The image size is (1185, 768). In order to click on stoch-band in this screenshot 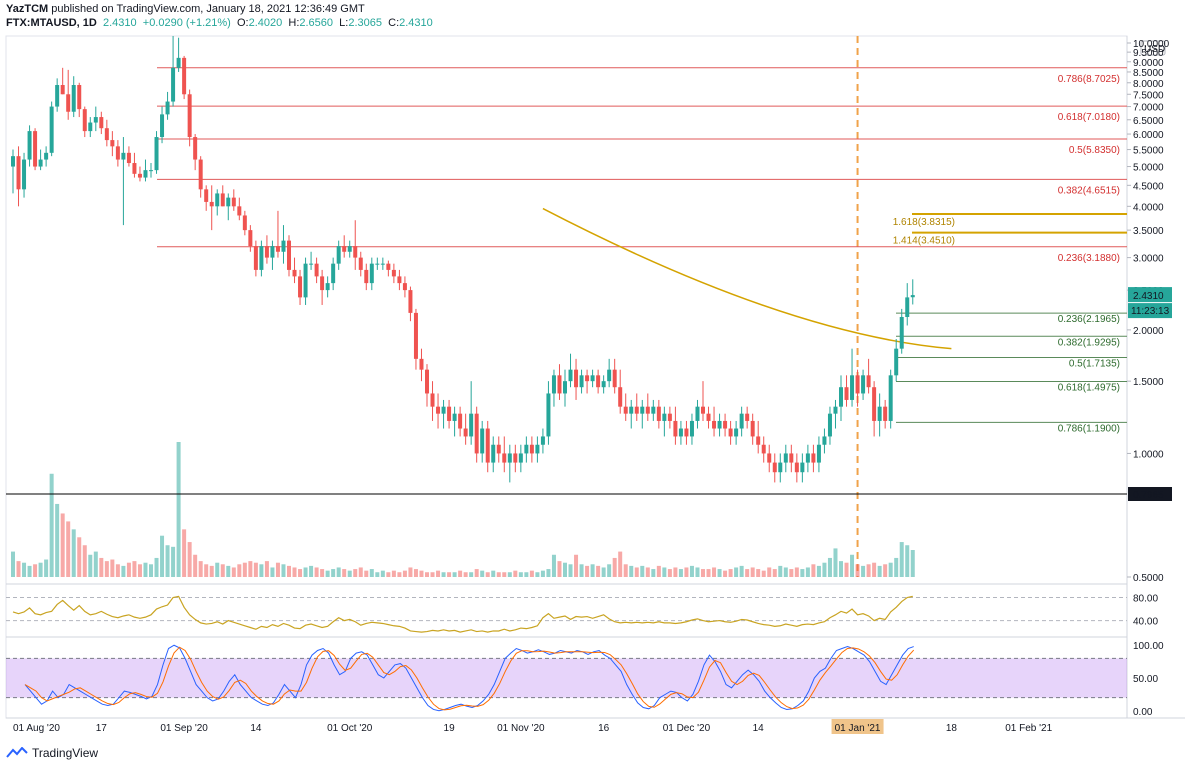, I will do `click(566, 678)`.